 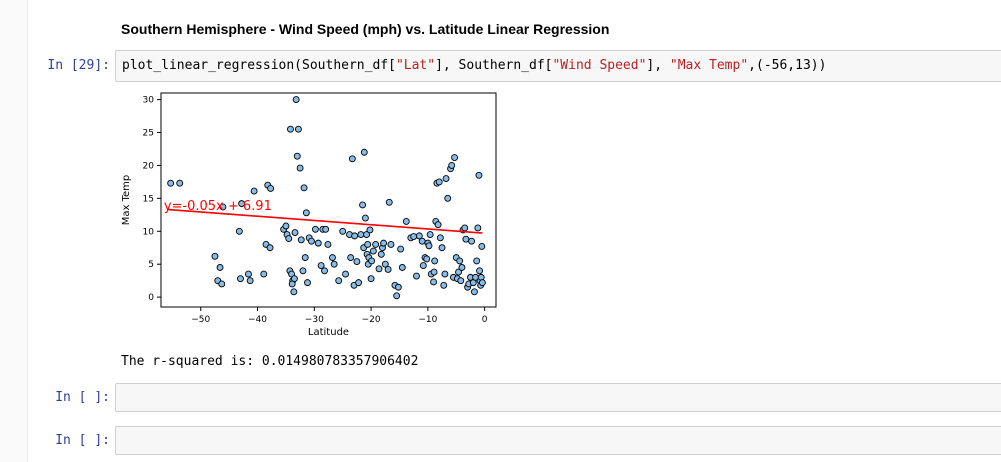 What do you see at coordinates (82, 440) in the screenshot?
I see `cell-prompt-empty-2: In [ ]:` at bounding box center [82, 440].